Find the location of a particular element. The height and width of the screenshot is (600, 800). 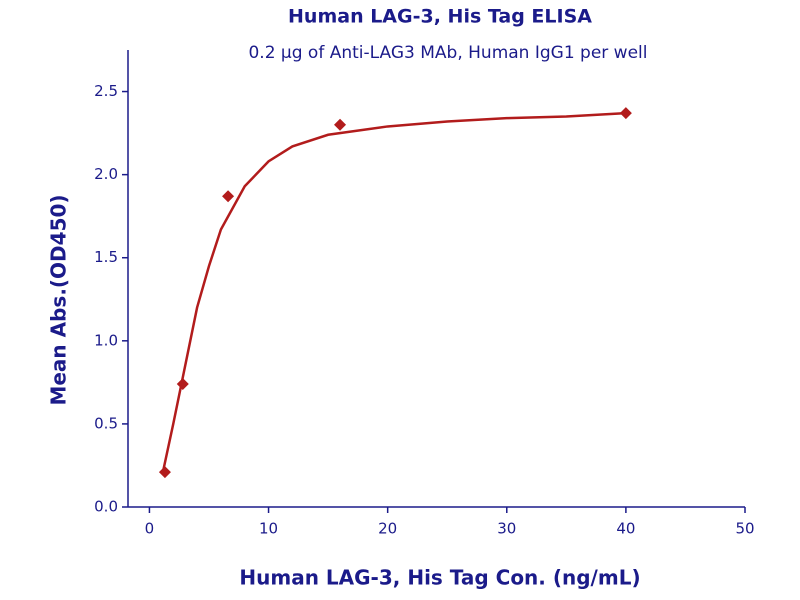

x-axis-label: Human LAG-3, His Tag Con. (ng/mL) is located at coordinates (439, 578).